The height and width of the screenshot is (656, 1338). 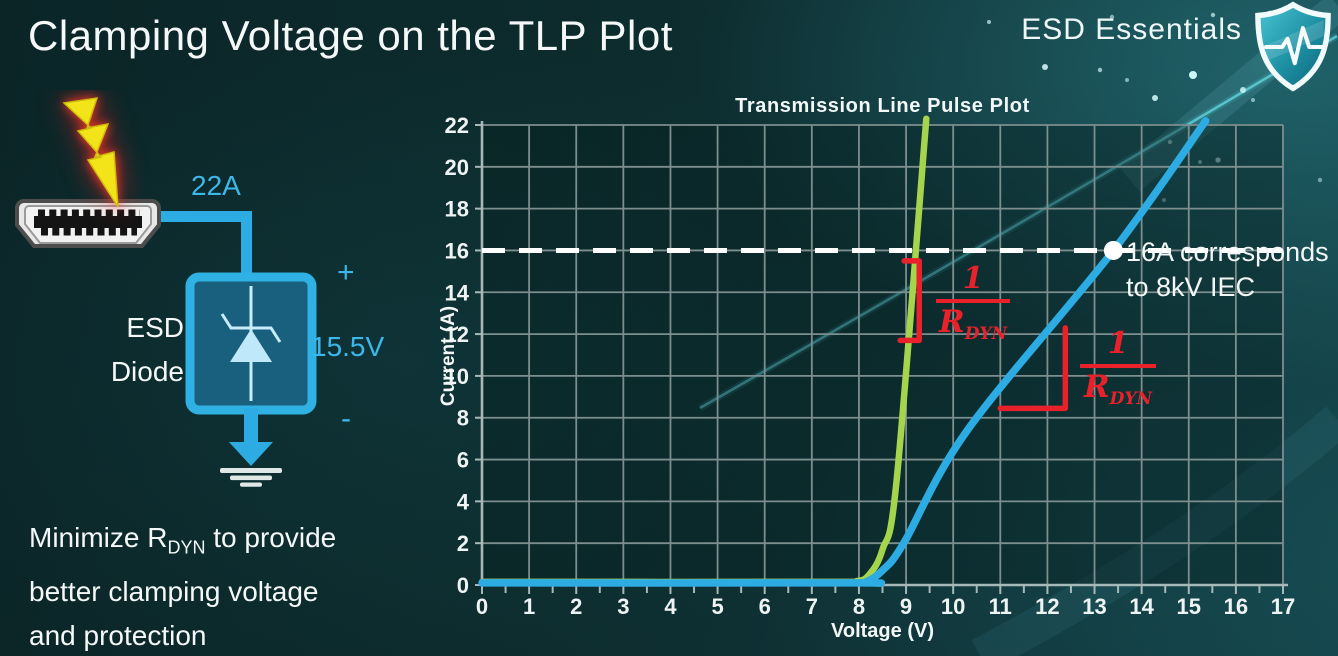 I want to click on svg-text: 3, so click(x=623, y=606).